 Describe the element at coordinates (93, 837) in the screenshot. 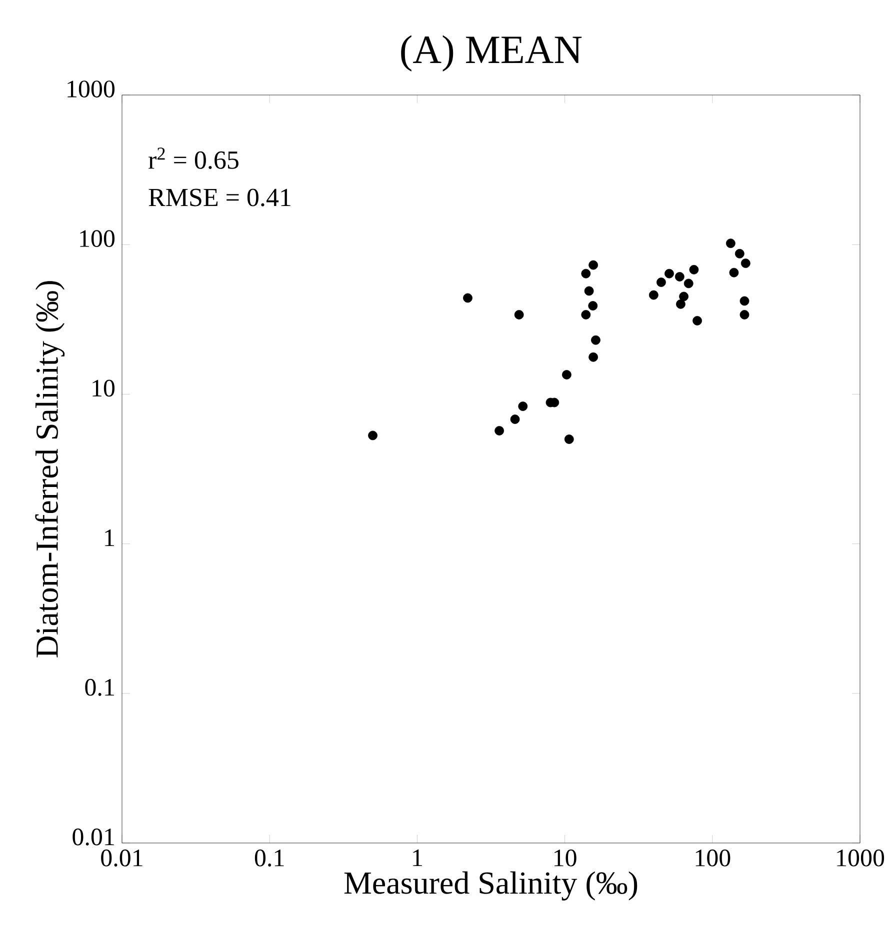

I see `y-tick-label: 0.01` at that location.